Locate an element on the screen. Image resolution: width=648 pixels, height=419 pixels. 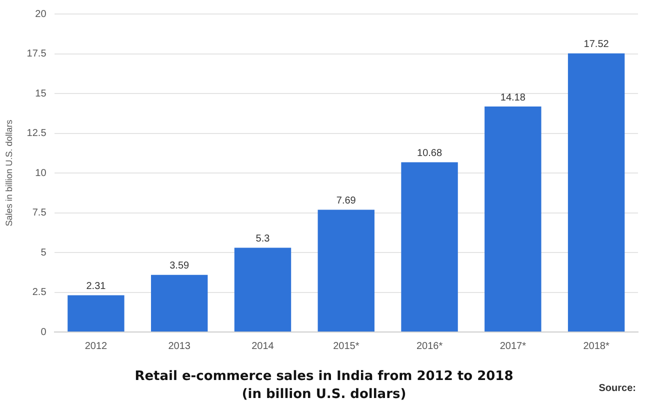
y-tick-label: 12.5 is located at coordinates (36, 133).